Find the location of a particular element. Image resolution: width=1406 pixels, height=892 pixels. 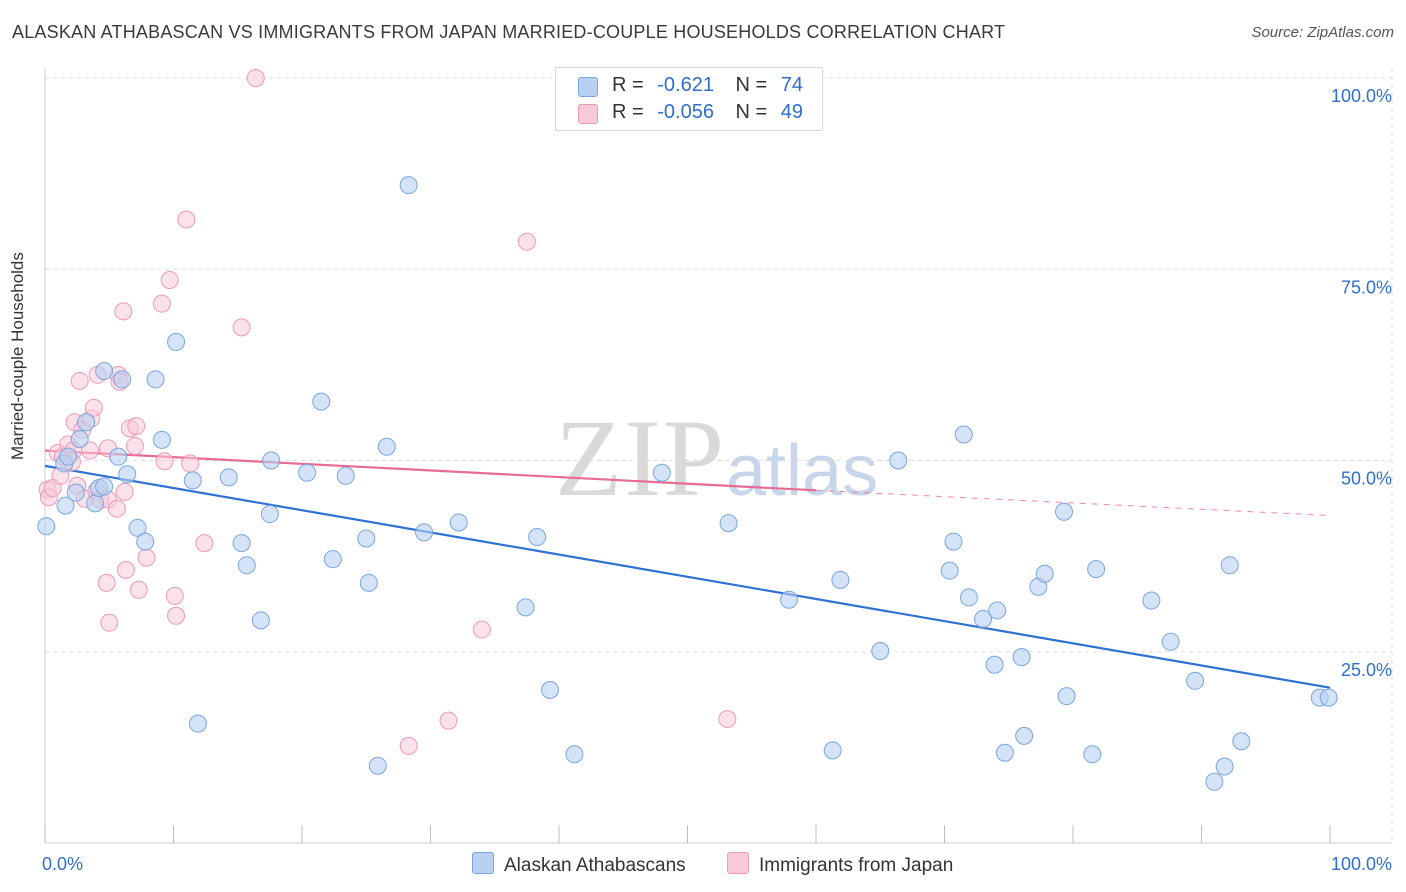

japan-trend-extension is located at coordinates (1073, 503).